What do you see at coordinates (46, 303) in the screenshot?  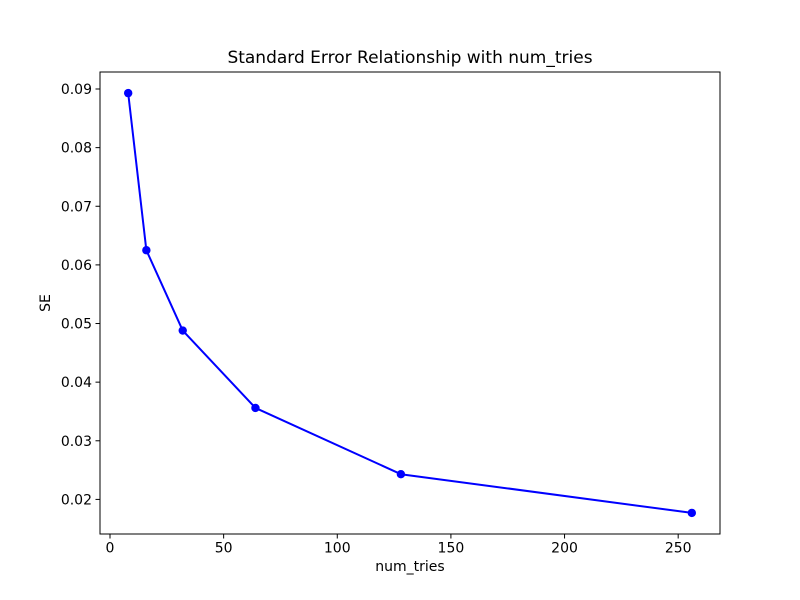 I see `y-axis-label: SE` at bounding box center [46, 303].